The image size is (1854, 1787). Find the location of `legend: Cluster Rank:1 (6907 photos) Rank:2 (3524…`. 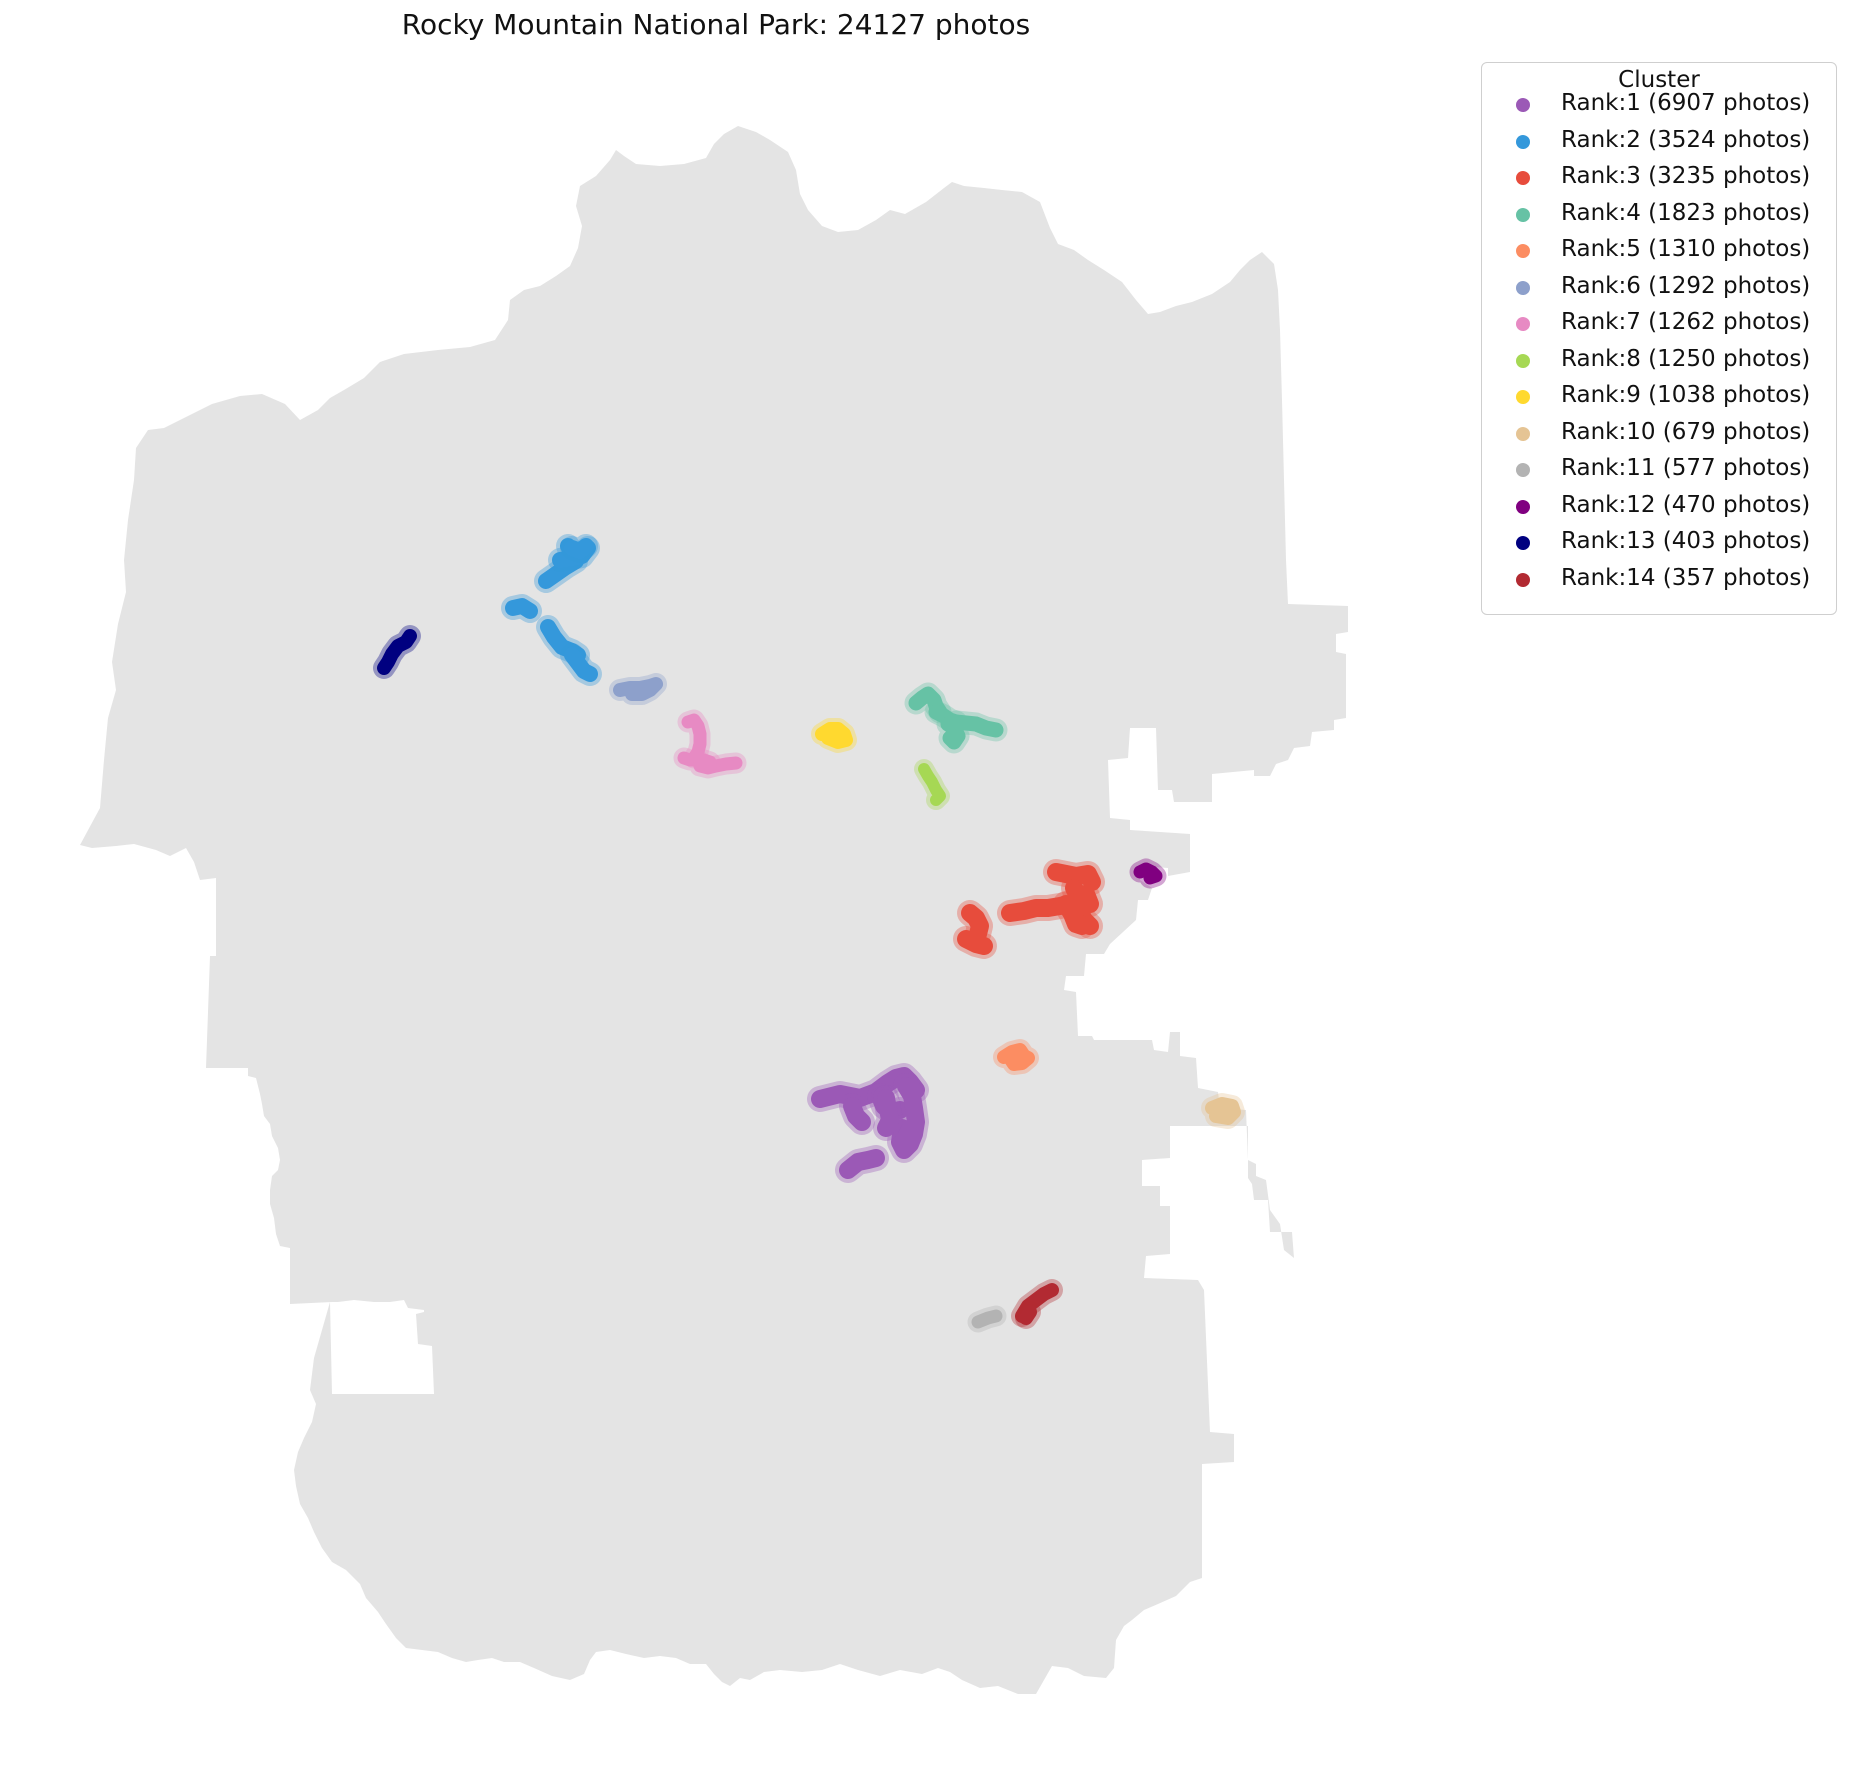

legend: Cluster Rank:1 (6907 photos) Rank:2 (3524… is located at coordinates (1659, 338).